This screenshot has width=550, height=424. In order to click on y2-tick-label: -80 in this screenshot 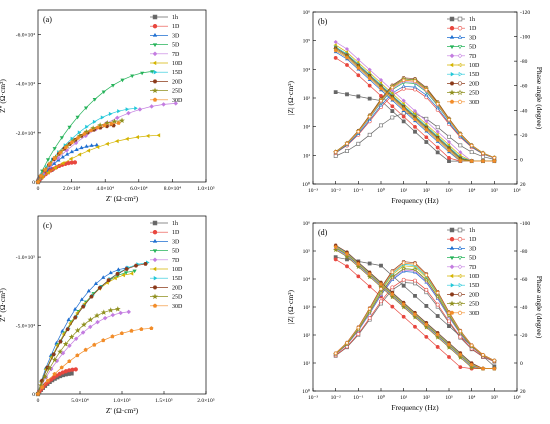, I will do `click(524, 62)`.